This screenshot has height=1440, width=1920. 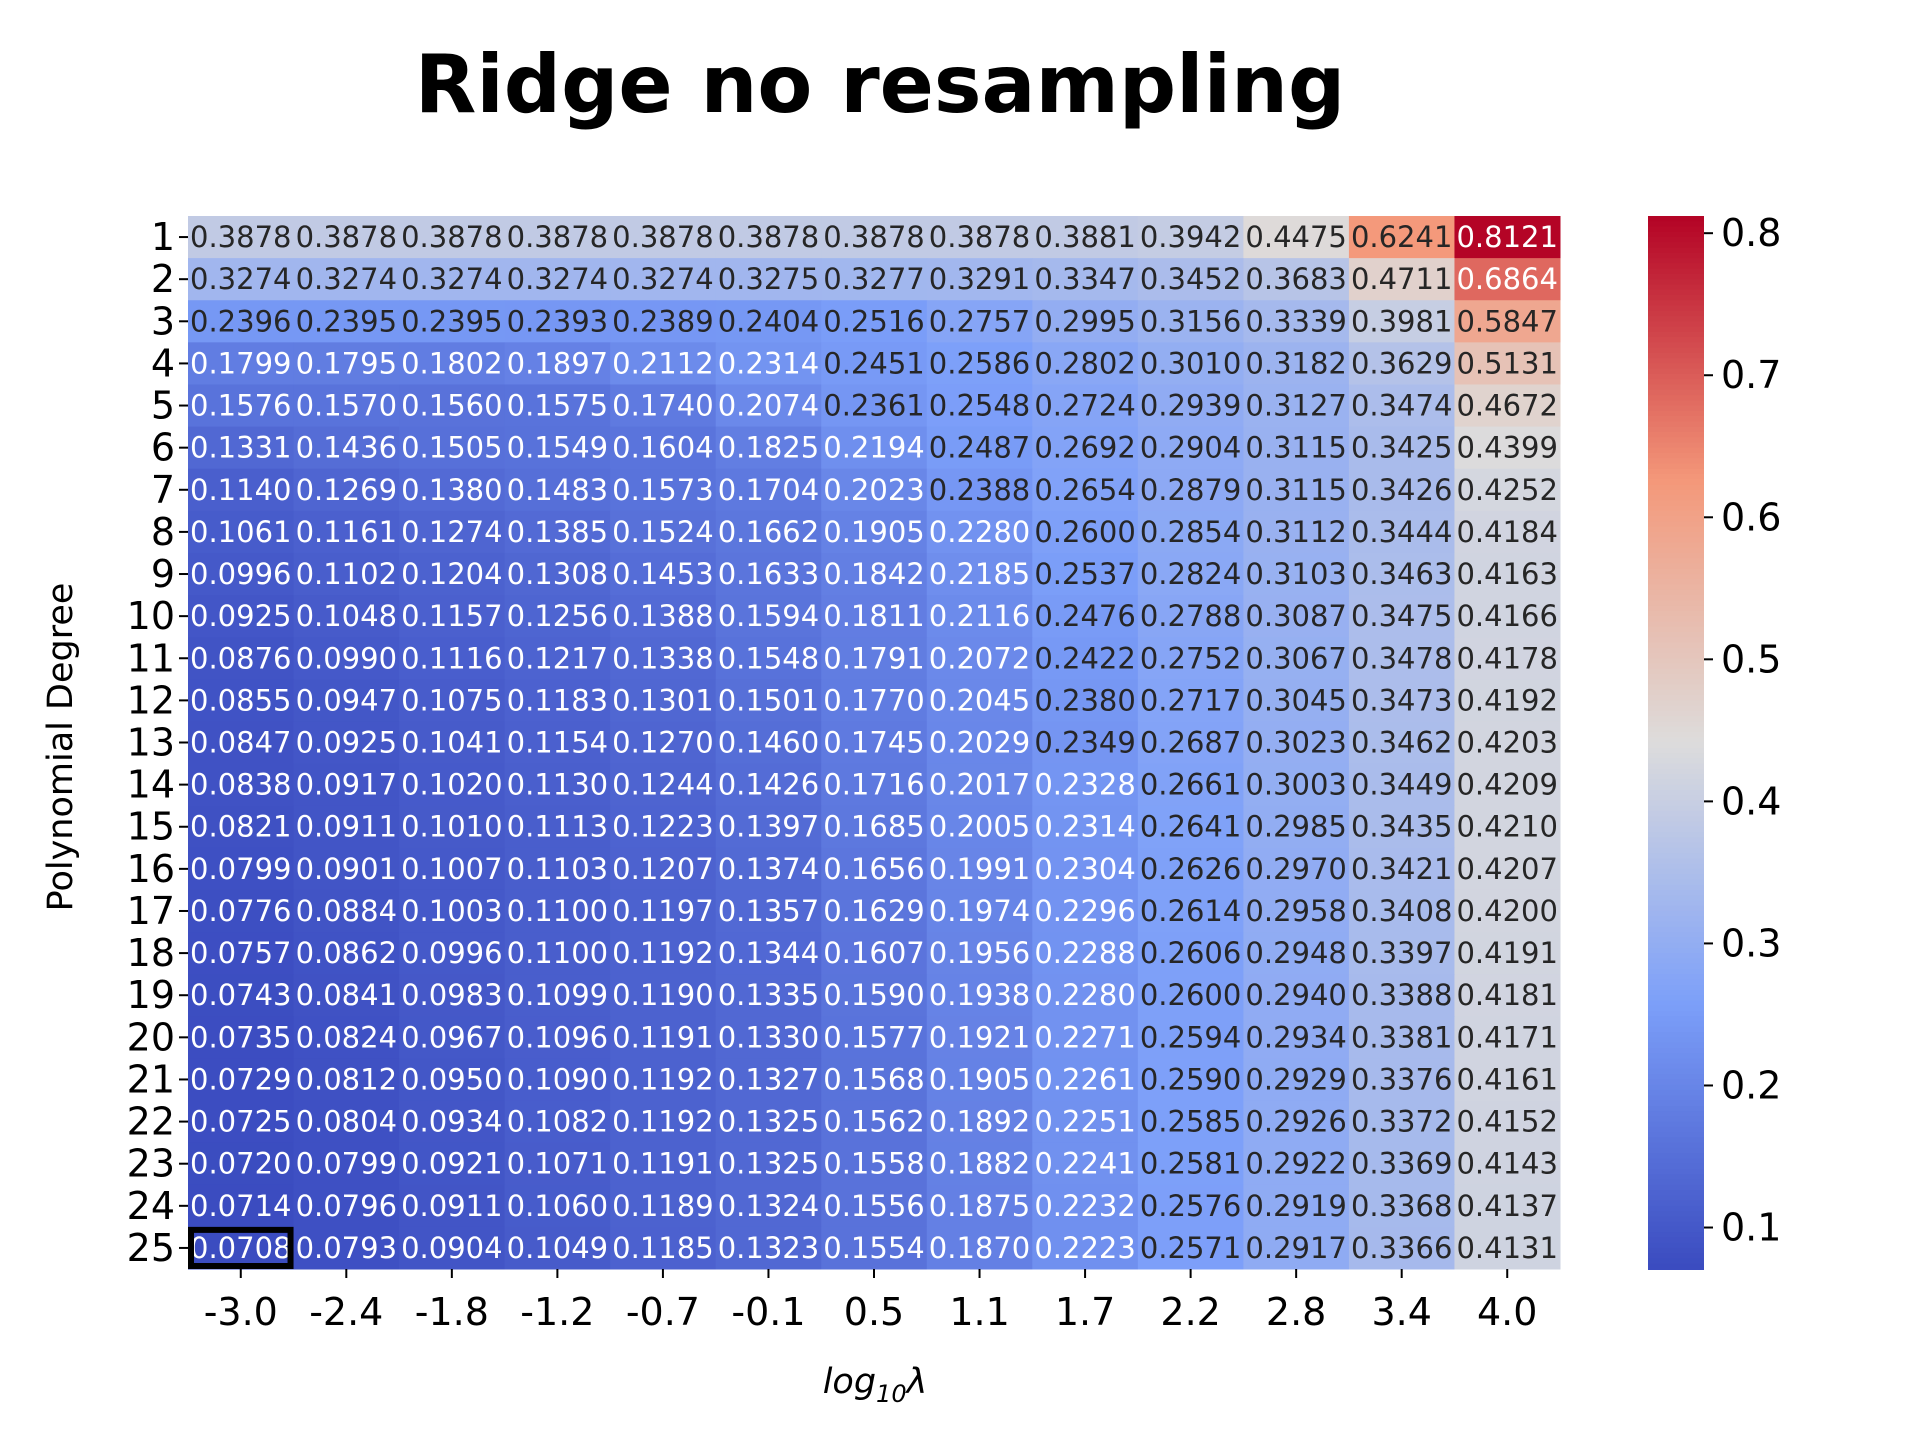 What do you see at coordinates (873, 490) in the screenshot?
I see `cell-value-label: 0.2023` at bounding box center [873, 490].